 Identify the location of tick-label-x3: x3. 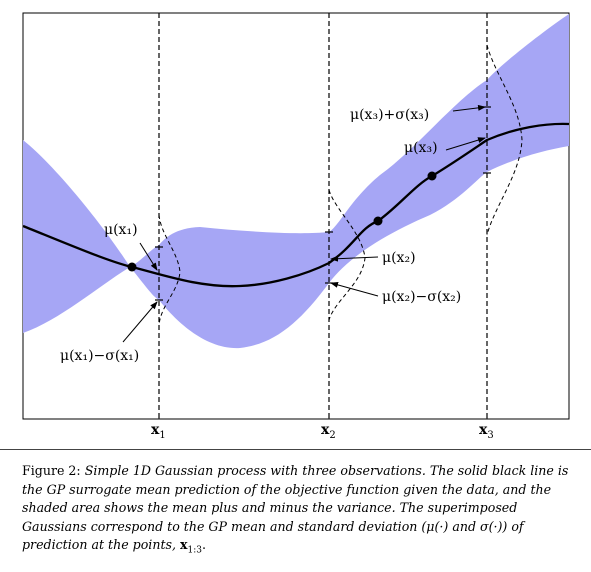
(486, 431).